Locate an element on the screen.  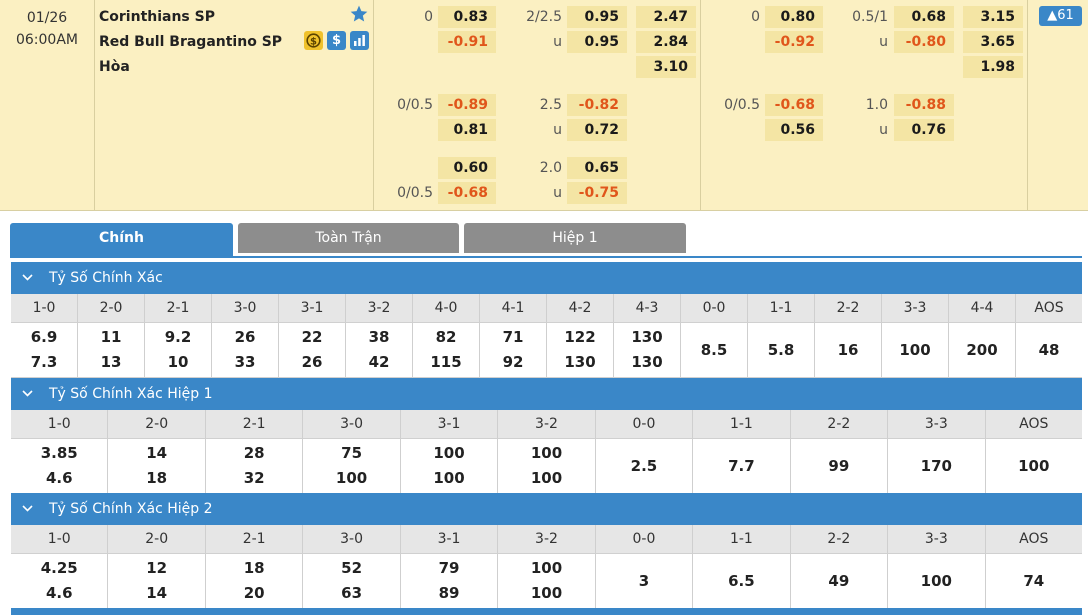
score-odds-cell: 11 13 is located at coordinates (111, 350).